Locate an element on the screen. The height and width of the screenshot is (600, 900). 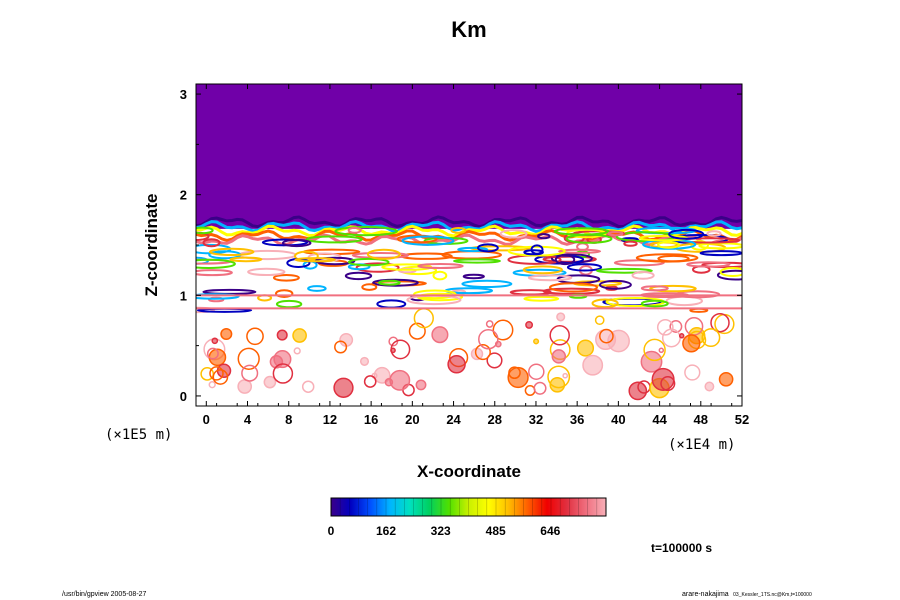
x-tick-label: 40 is located at coordinates (618, 419).